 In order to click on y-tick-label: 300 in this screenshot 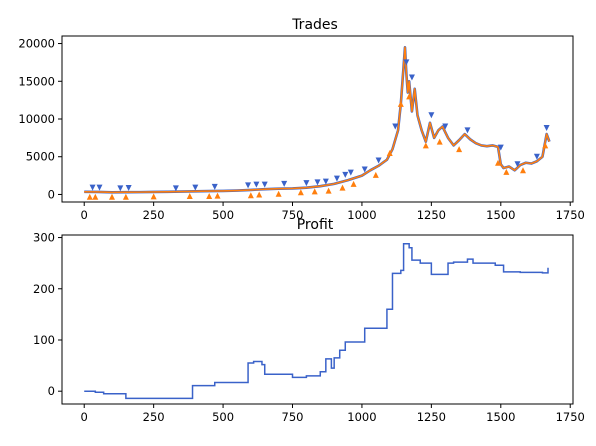, I will do `click(44, 238)`.